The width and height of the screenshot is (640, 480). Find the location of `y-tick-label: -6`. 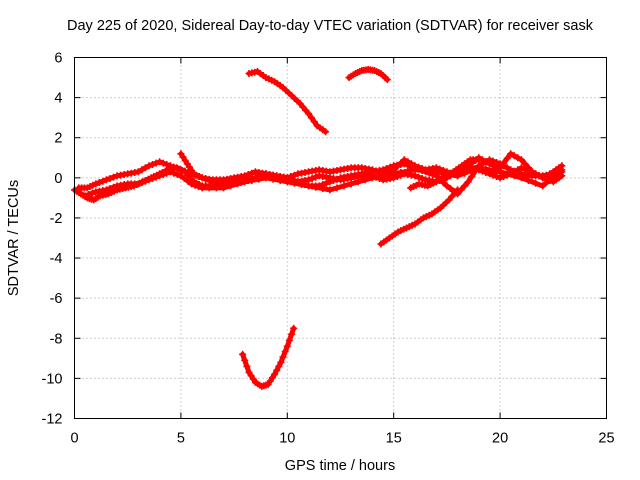

y-tick-label: -6 is located at coordinates (56, 299).